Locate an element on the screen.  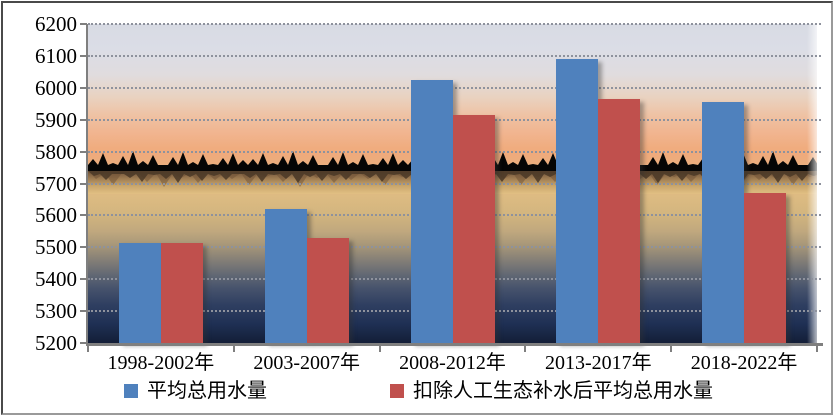
legend-item-blue: 平均总用水量 is located at coordinates (195, 391).